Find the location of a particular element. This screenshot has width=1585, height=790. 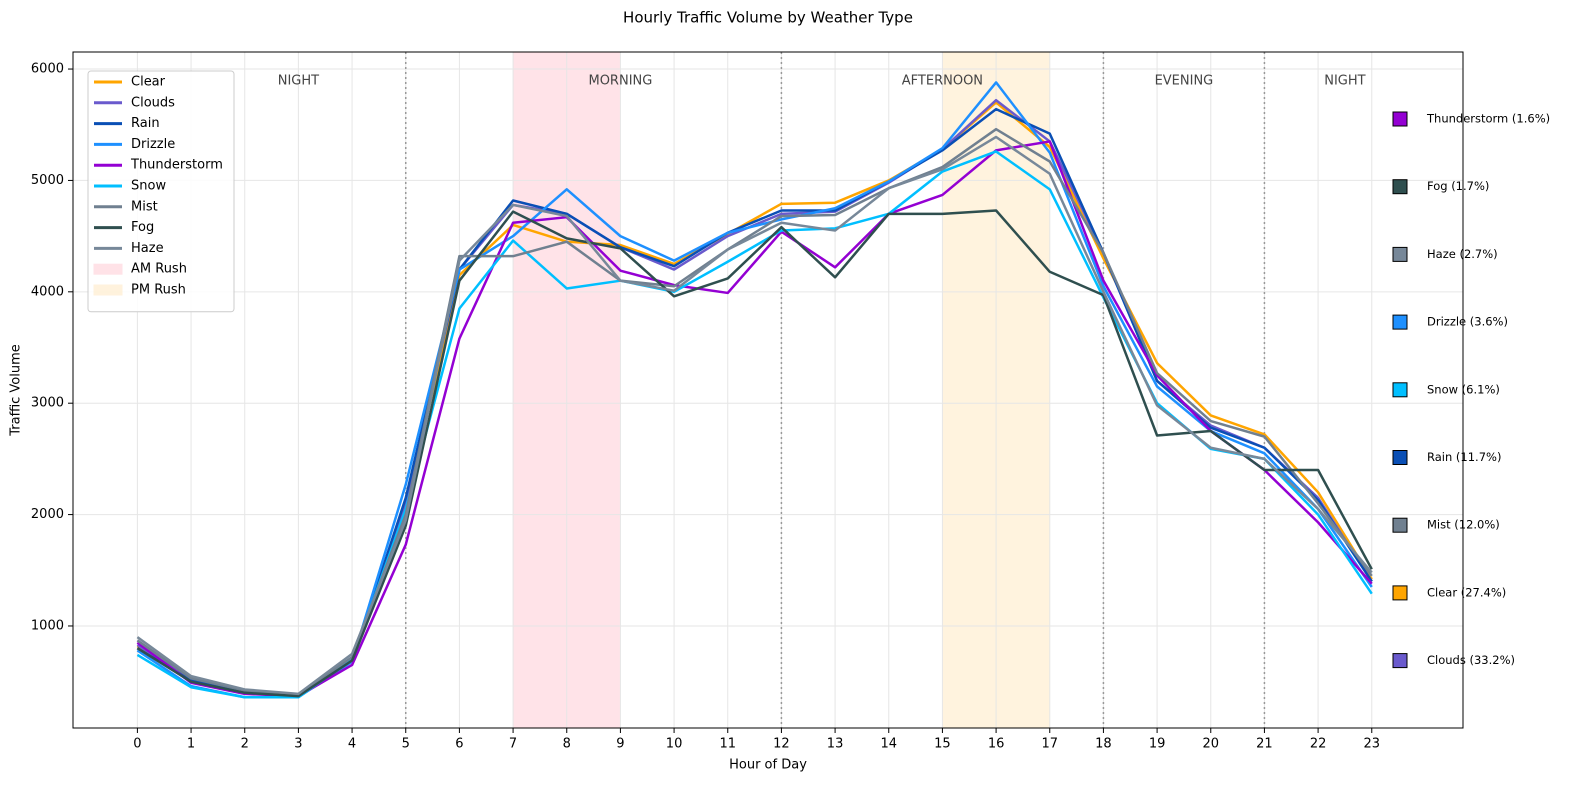

share-label: Clear (27.4%) is located at coordinates (1466, 592).